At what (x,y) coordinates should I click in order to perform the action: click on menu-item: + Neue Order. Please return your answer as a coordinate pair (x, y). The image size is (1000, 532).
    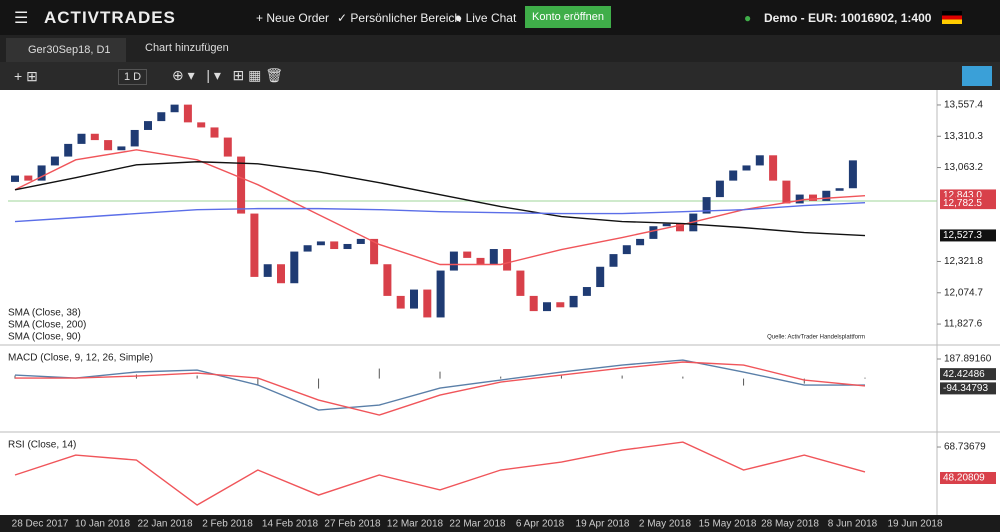
    Looking at the image, I should click on (293, 18).